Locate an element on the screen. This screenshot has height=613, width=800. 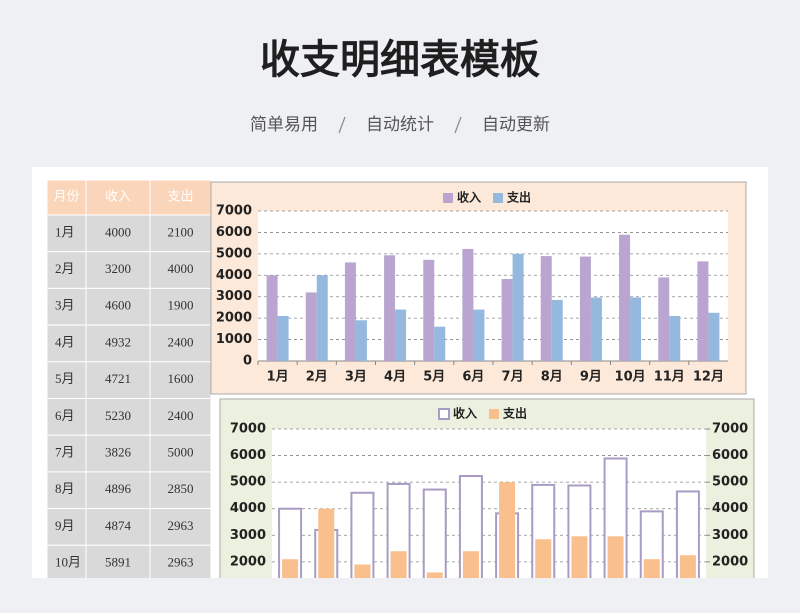
cell-text: 10月 is located at coordinates (68, 562).